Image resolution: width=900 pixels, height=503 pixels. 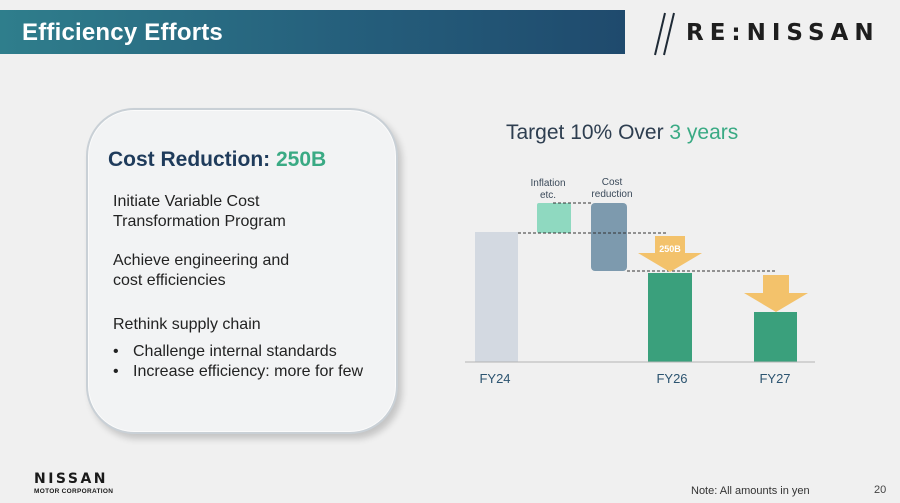 I want to click on x-label-fy26: FY26, so click(x=671, y=378).